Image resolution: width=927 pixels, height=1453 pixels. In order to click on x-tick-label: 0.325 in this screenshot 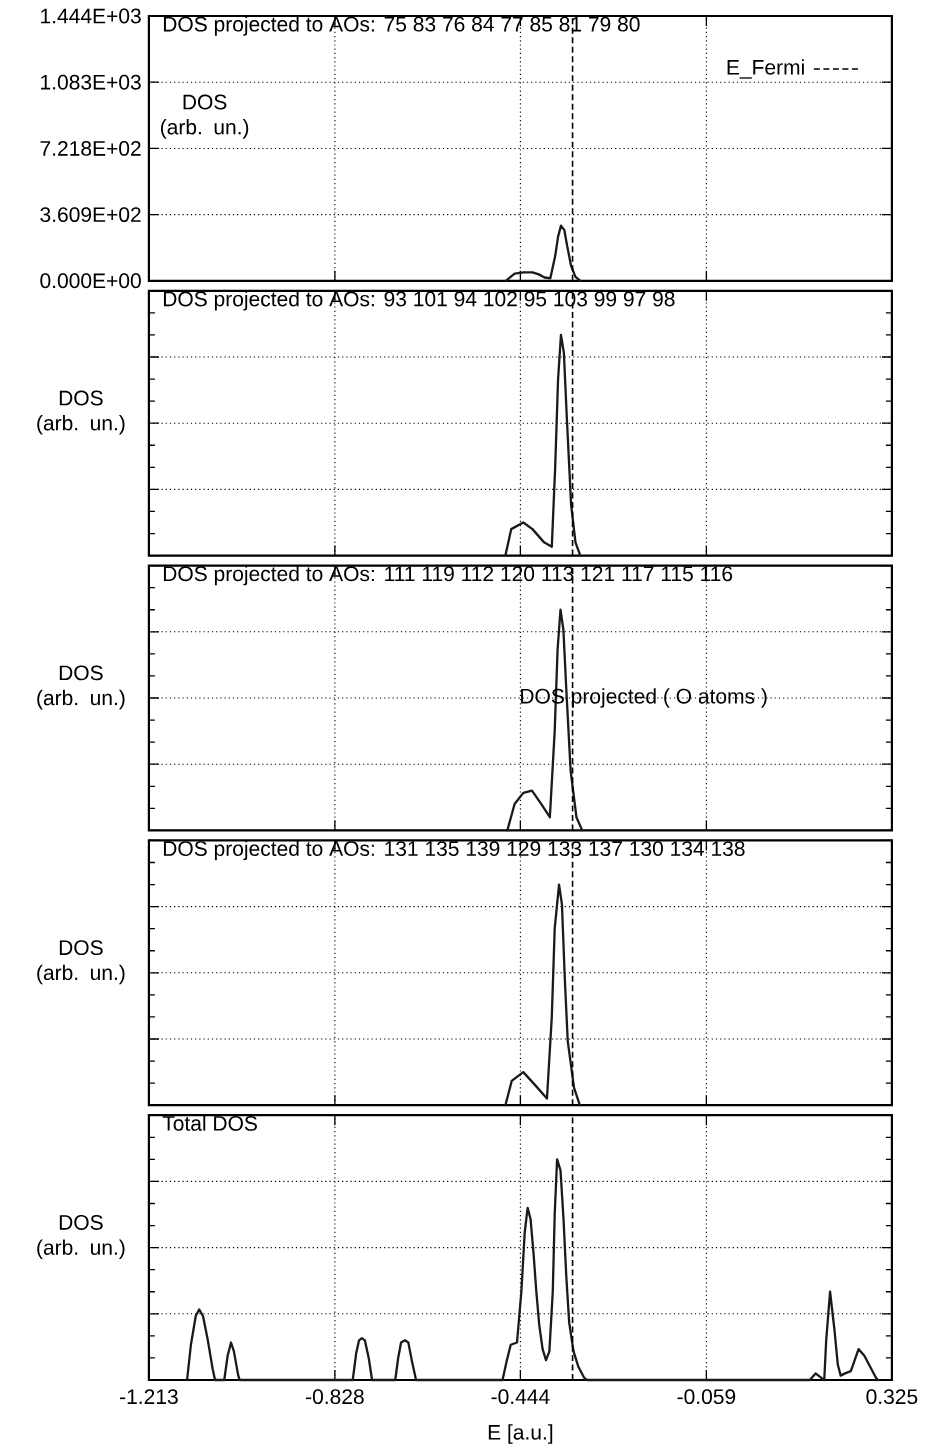, I will do `click(892, 1397)`.